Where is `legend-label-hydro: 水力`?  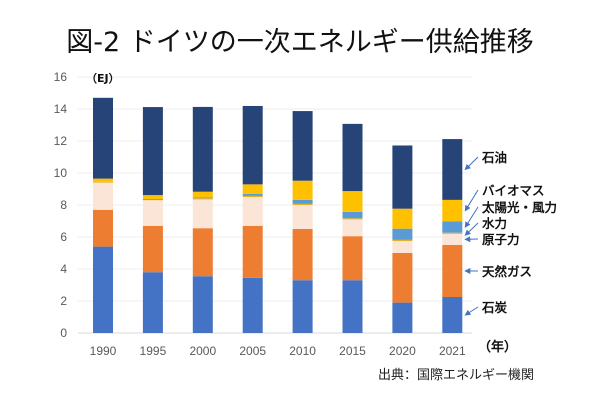
legend-label-hydro: 水力 is located at coordinates (494, 223).